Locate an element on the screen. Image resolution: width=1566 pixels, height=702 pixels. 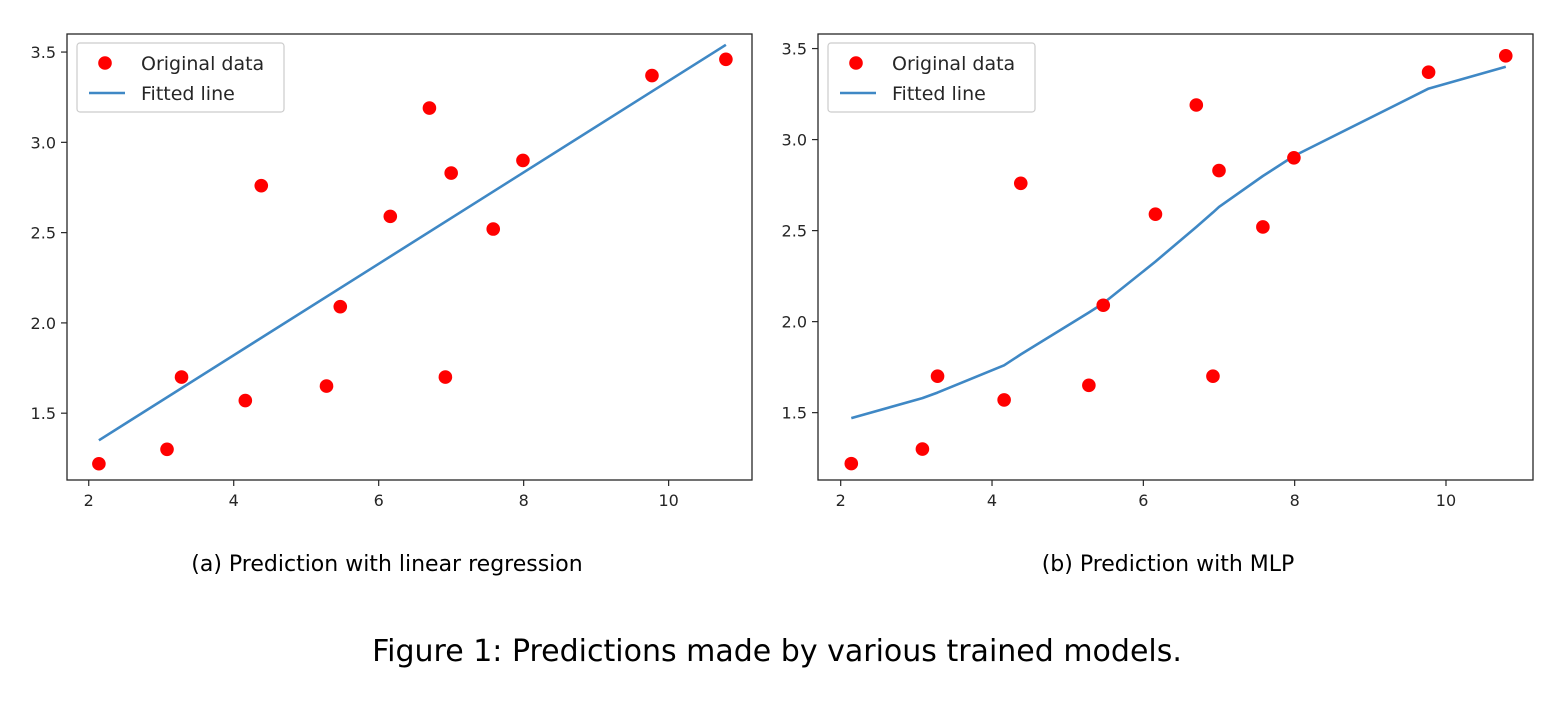
subcaption-a: (a) Prediction with linear regression is located at coordinates (386, 564).